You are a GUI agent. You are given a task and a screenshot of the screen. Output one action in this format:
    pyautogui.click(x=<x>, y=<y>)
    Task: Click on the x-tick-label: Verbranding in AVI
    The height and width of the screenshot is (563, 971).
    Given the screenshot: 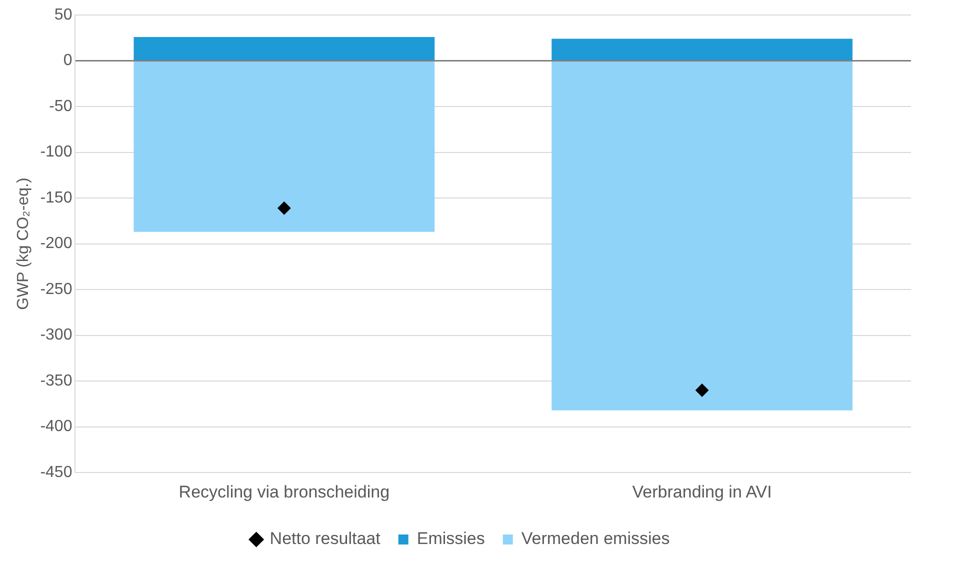 What is the action you would take?
    pyautogui.click(x=702, y=492)
    